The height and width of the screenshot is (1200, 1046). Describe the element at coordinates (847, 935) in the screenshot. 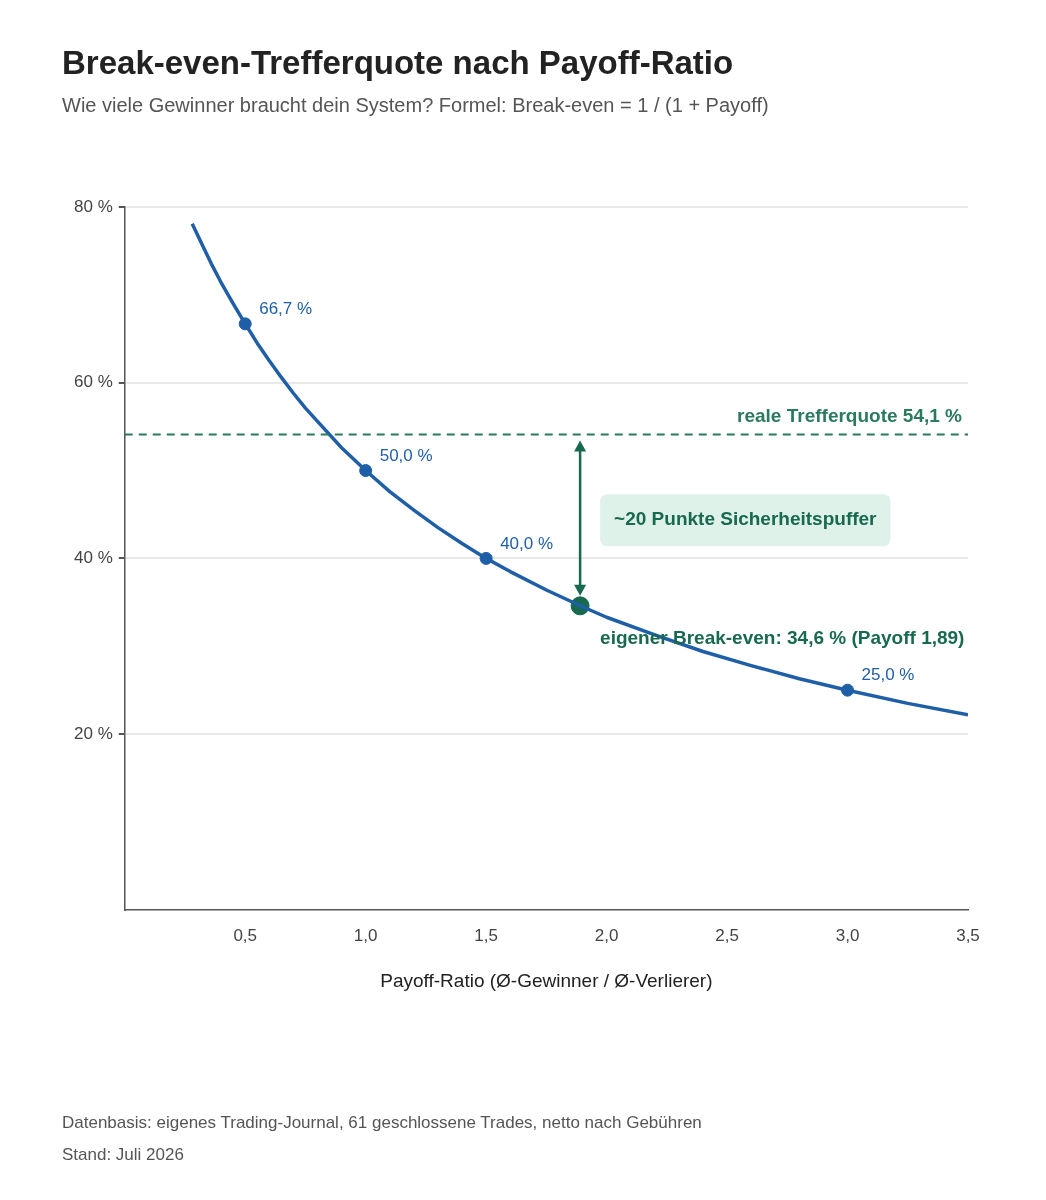

I see `x-tick-label: 3,0` at that location.